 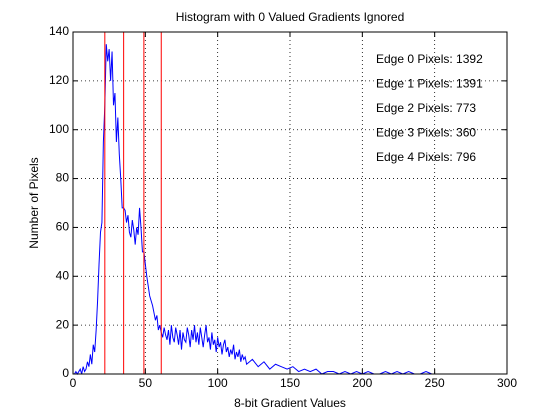 What do you see at coordinates (218, 383) in the screenshot?
I see `x-tick-label: 100` at bounding box center [218, 383].